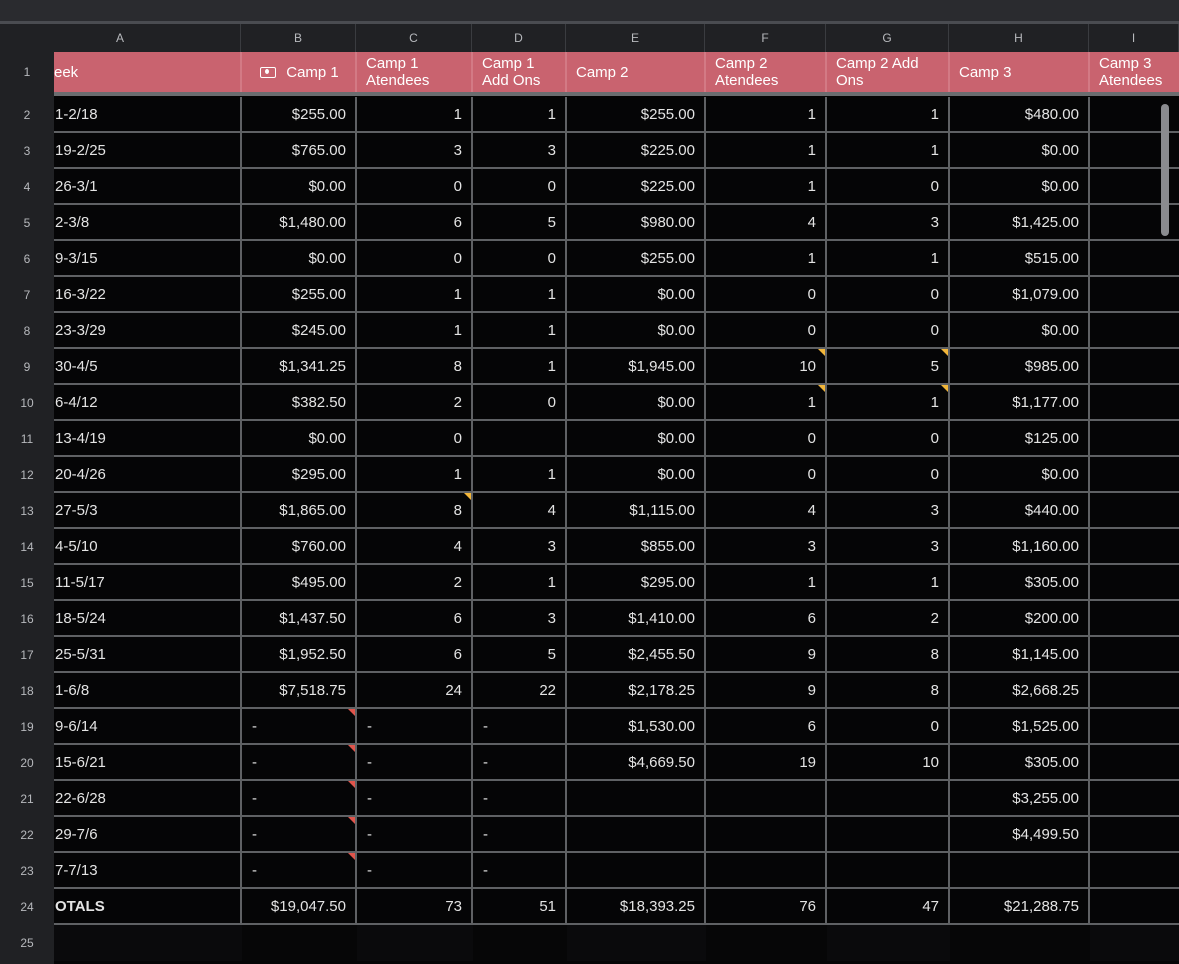 The width and height of the screenshot is (1179, 964). I want to click on week-cell: 19-2/25, so click(148, 151).